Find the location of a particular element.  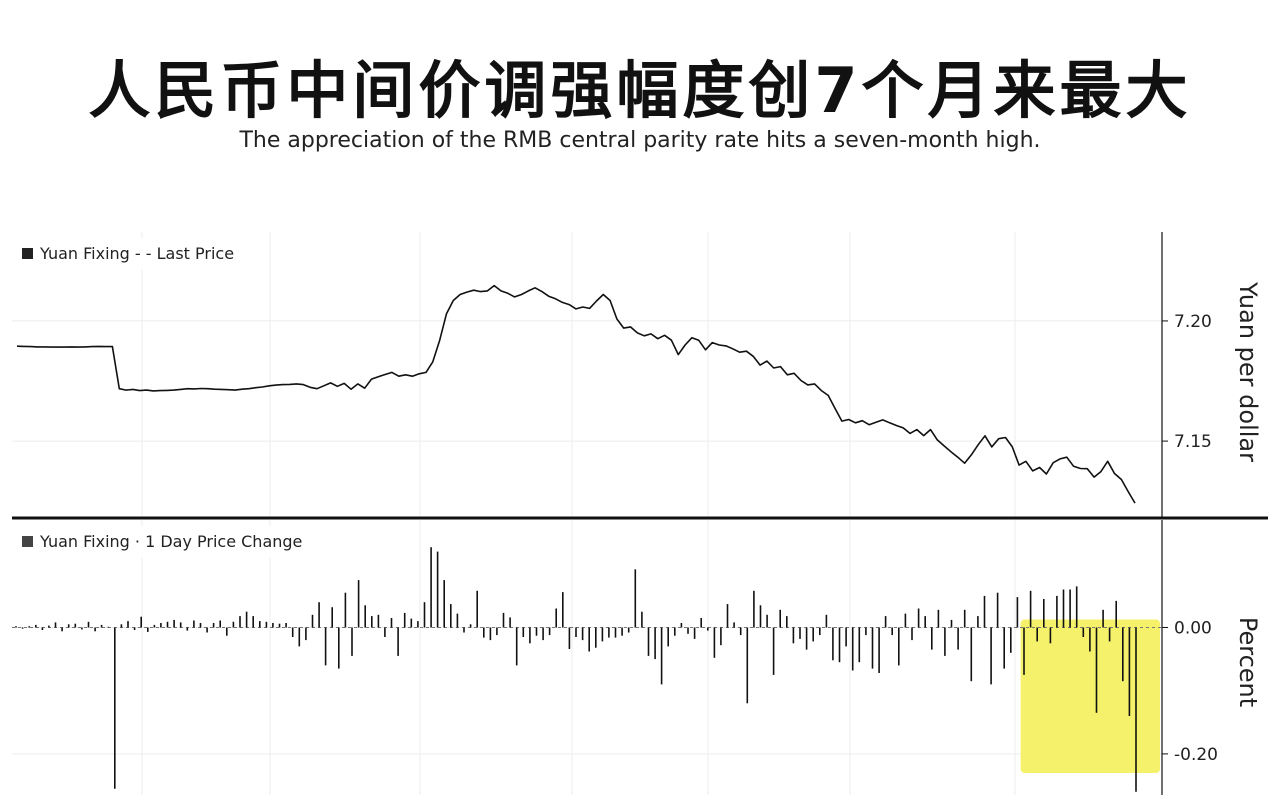

price-tick-label-1: 7.15 is located at coordinates (1193, 442).